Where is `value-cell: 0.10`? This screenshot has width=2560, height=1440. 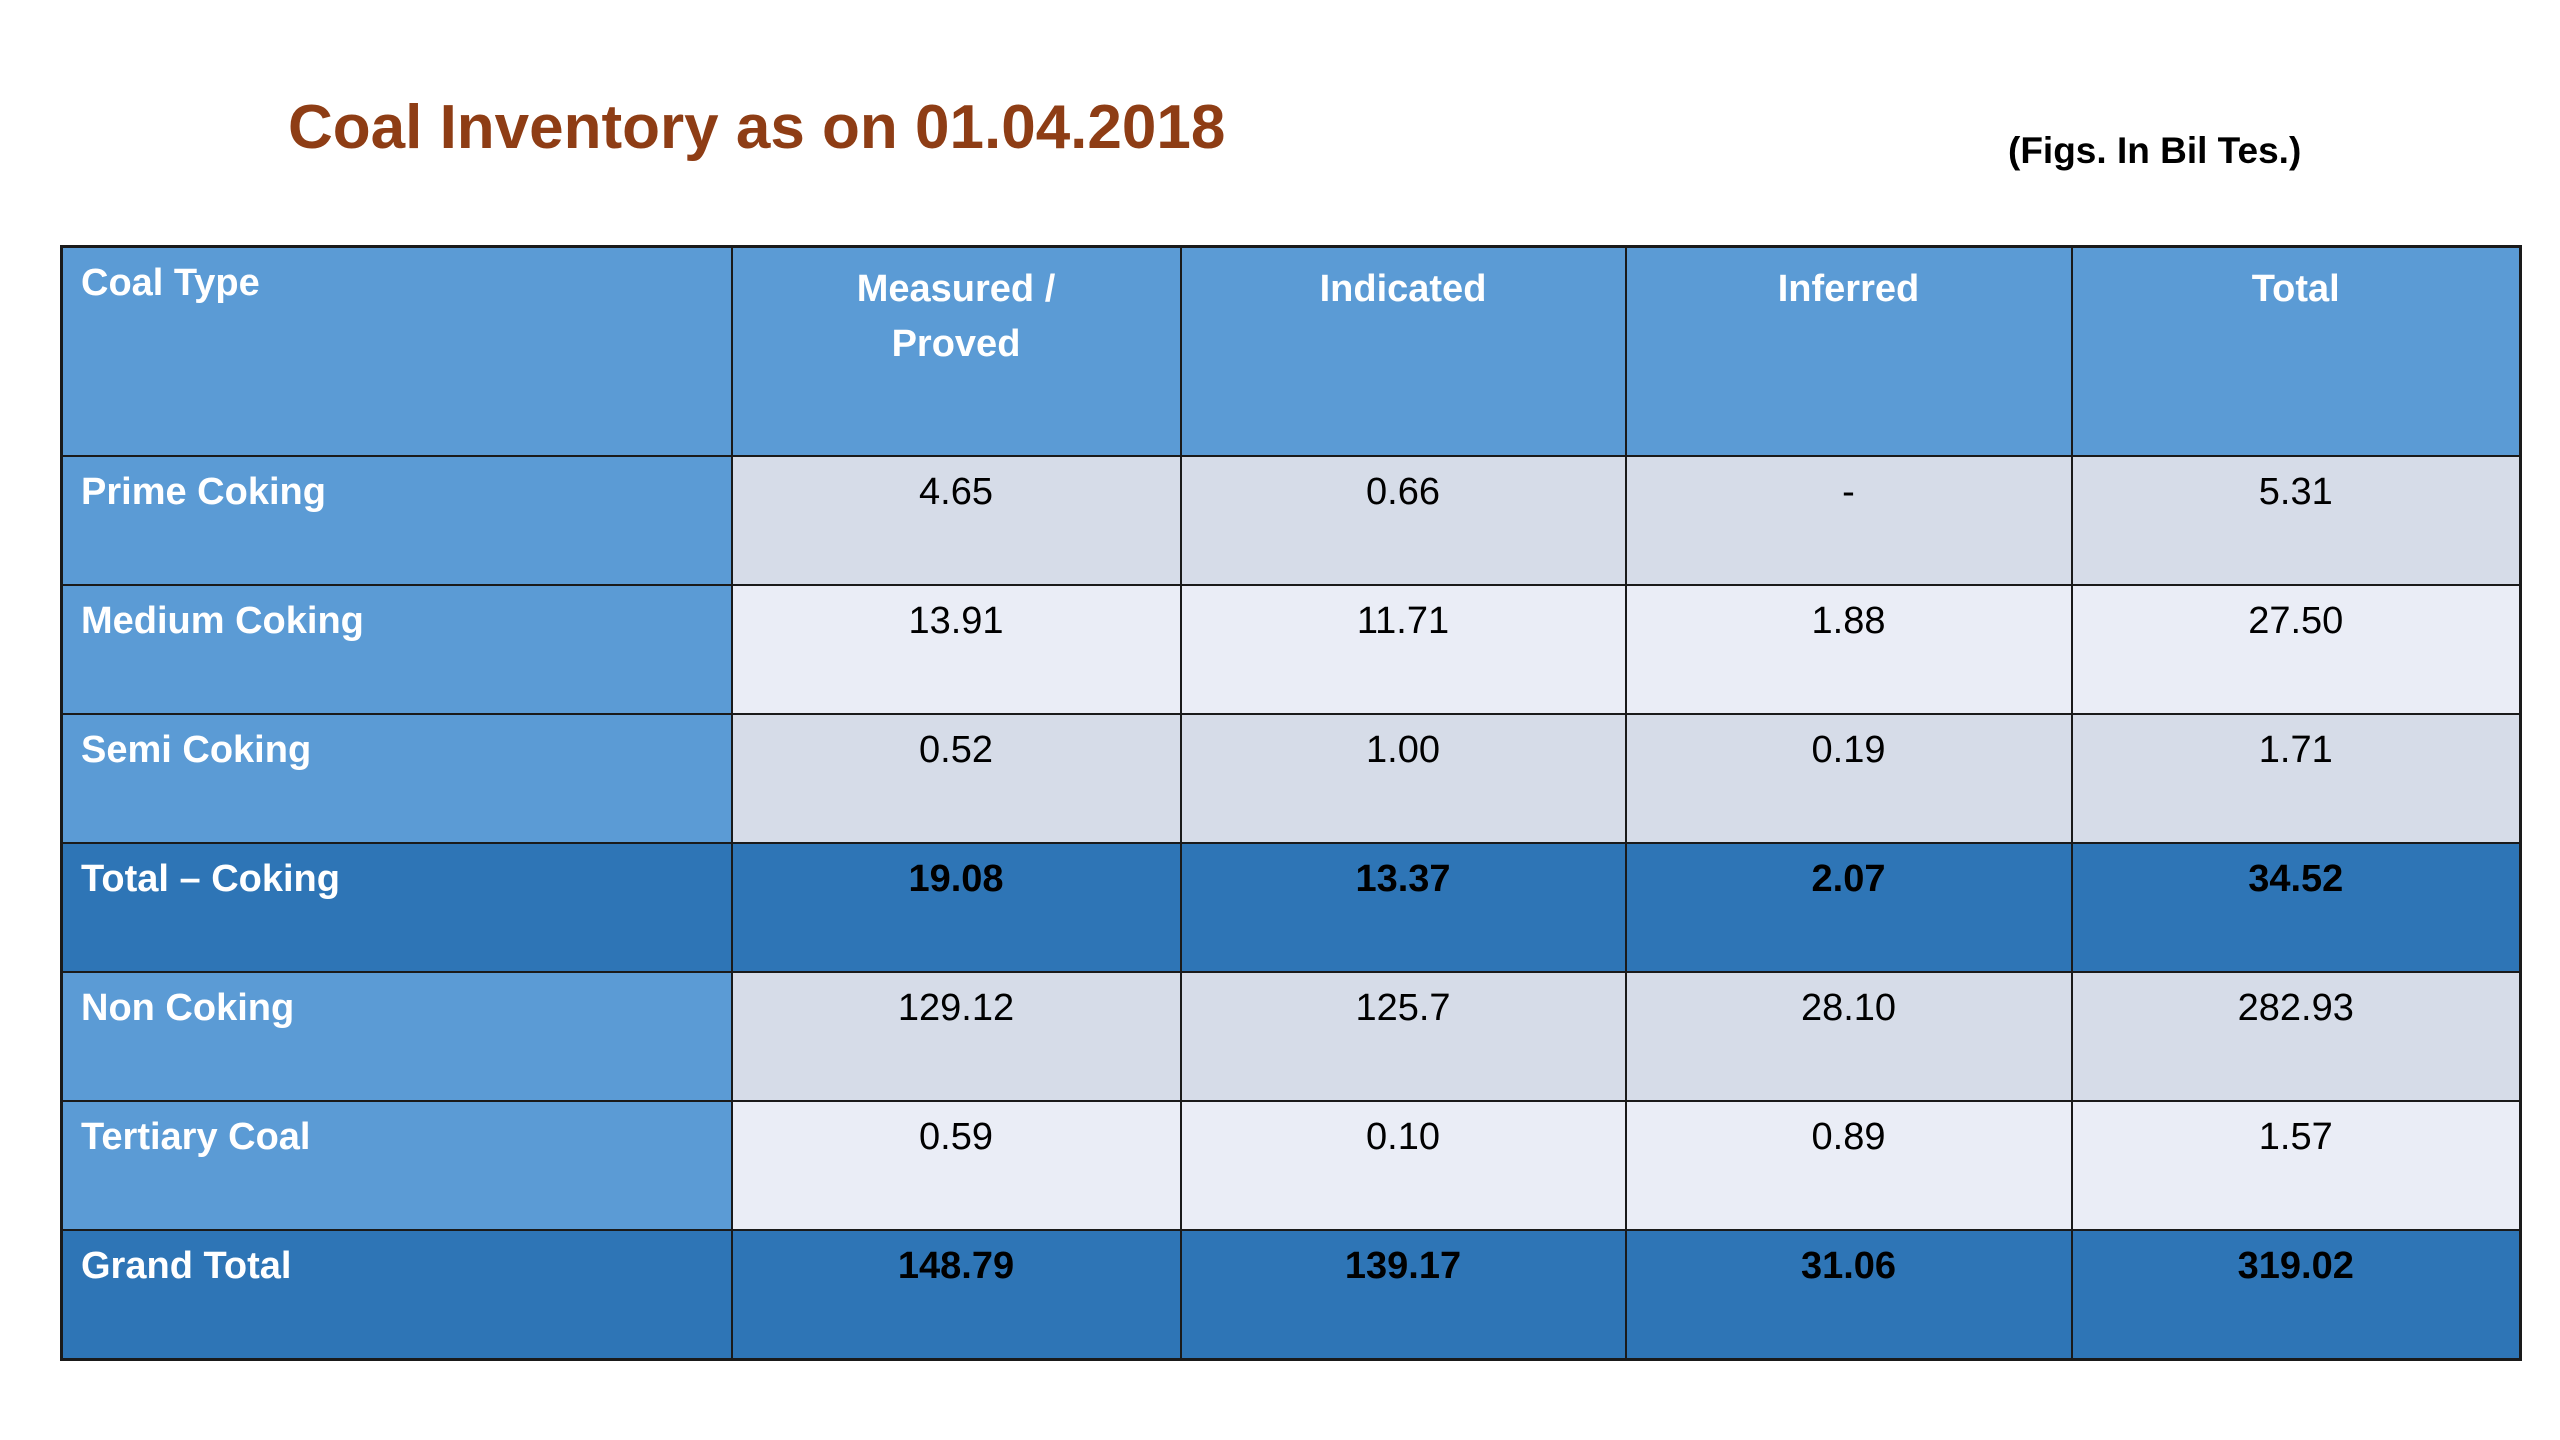
value-cell: 0.10 is located at coordinates (1403, 1165).